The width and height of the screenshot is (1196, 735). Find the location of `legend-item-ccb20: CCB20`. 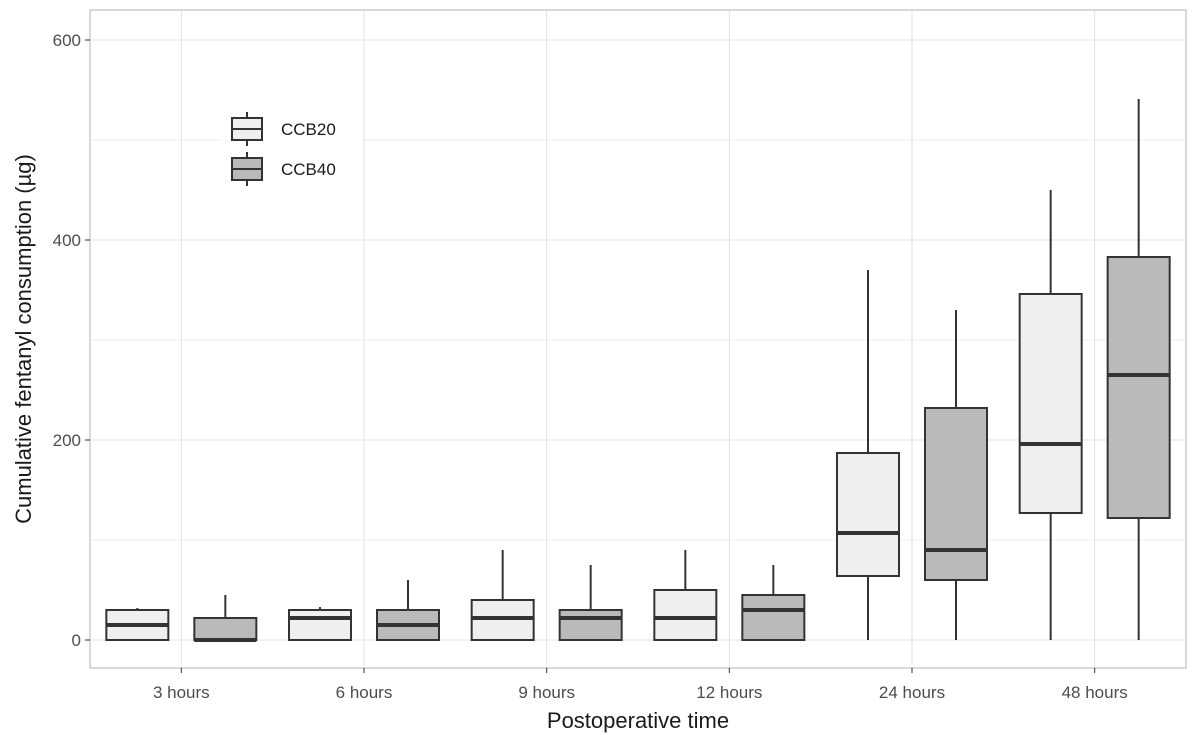

legend-item-ccb20: CCB20 is located at coordinates (283, 129).